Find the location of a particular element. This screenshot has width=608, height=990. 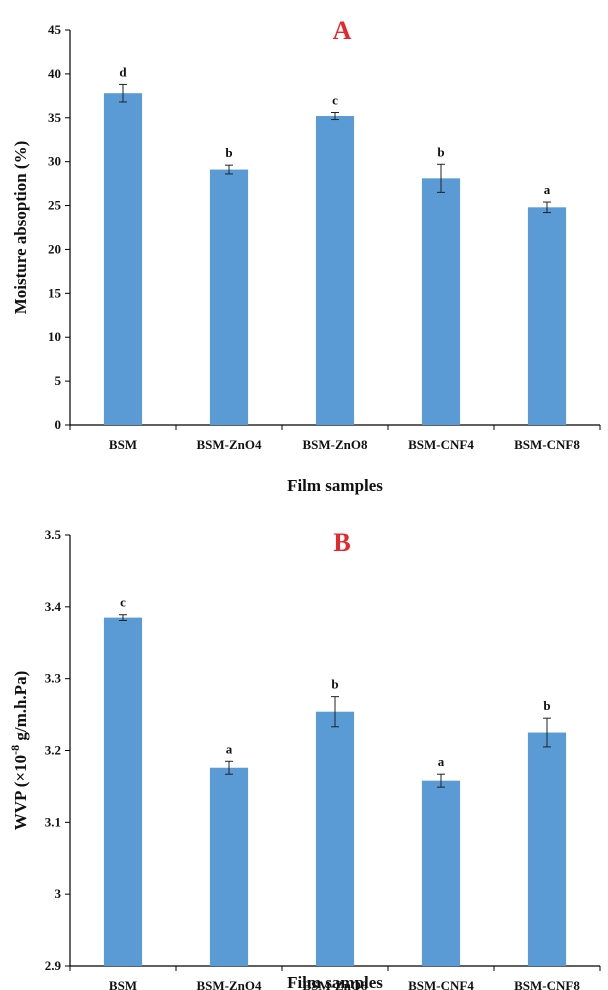

y-tick-label: 3.1 is located at coordinates (53, 821).